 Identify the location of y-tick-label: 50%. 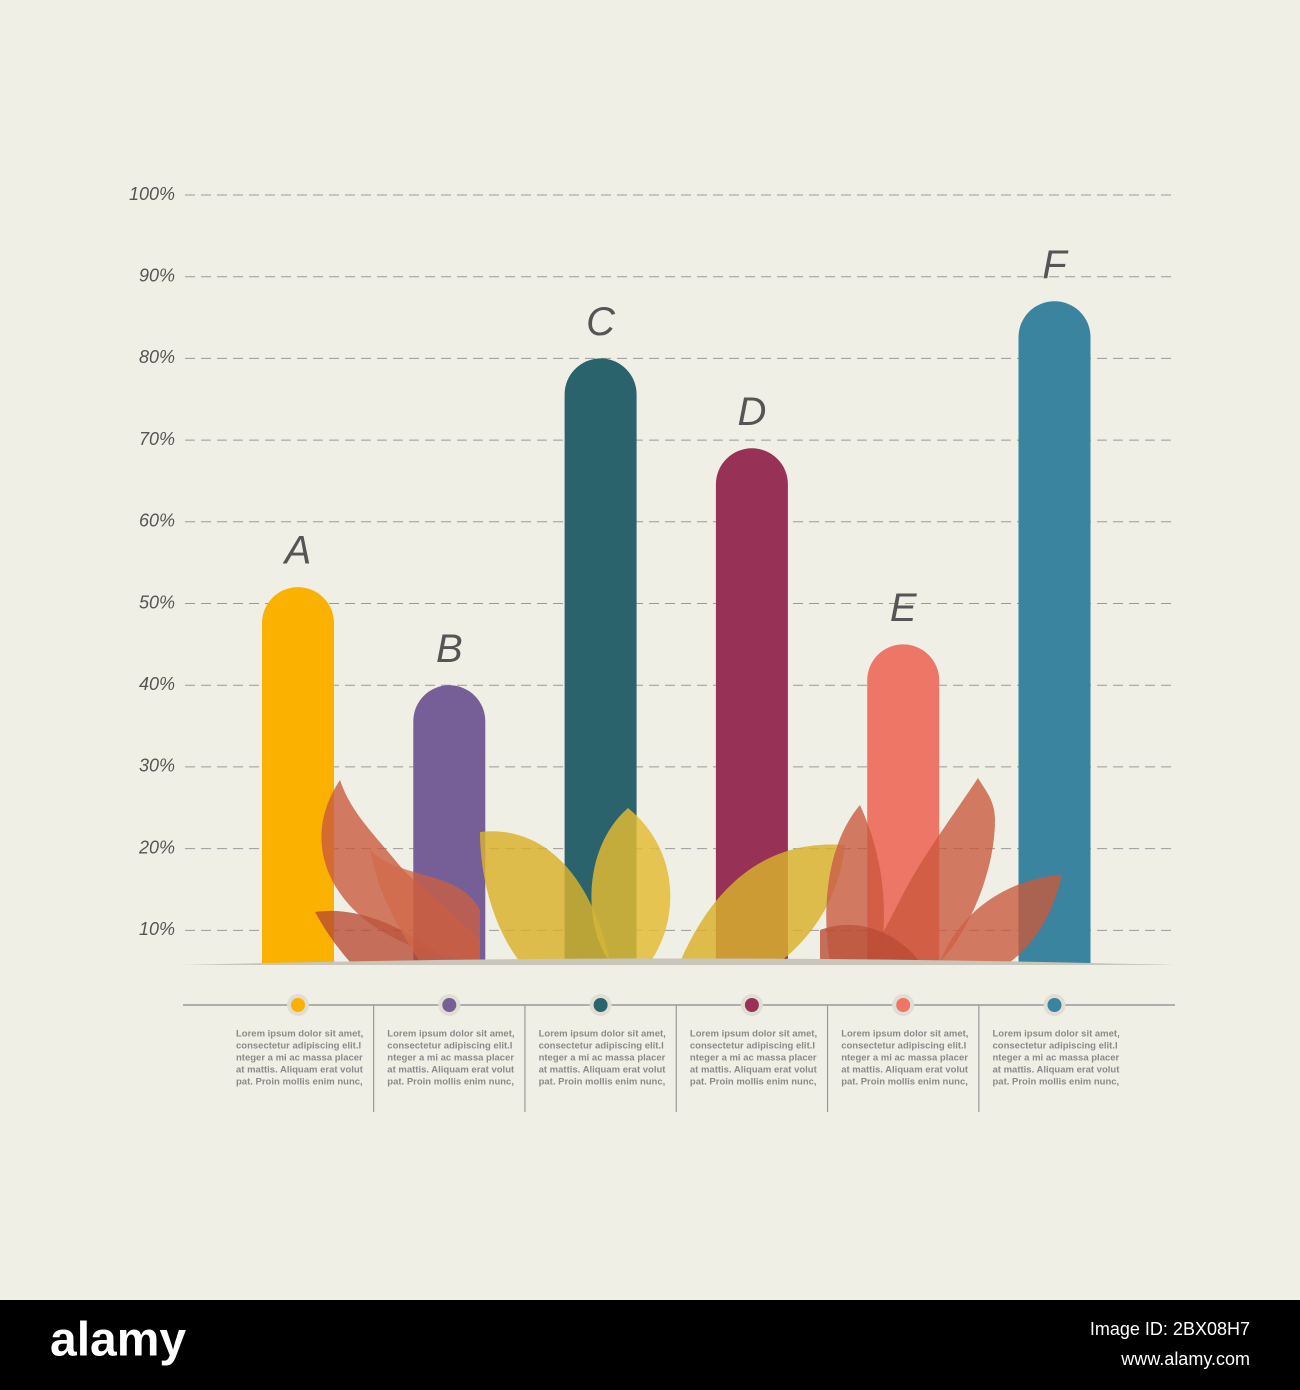
(157, 602).